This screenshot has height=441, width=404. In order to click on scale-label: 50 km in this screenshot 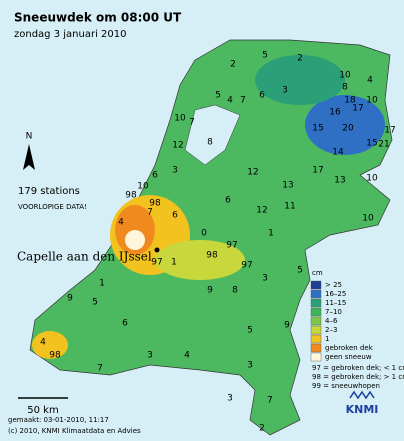, I will do `click(42, 410)`.